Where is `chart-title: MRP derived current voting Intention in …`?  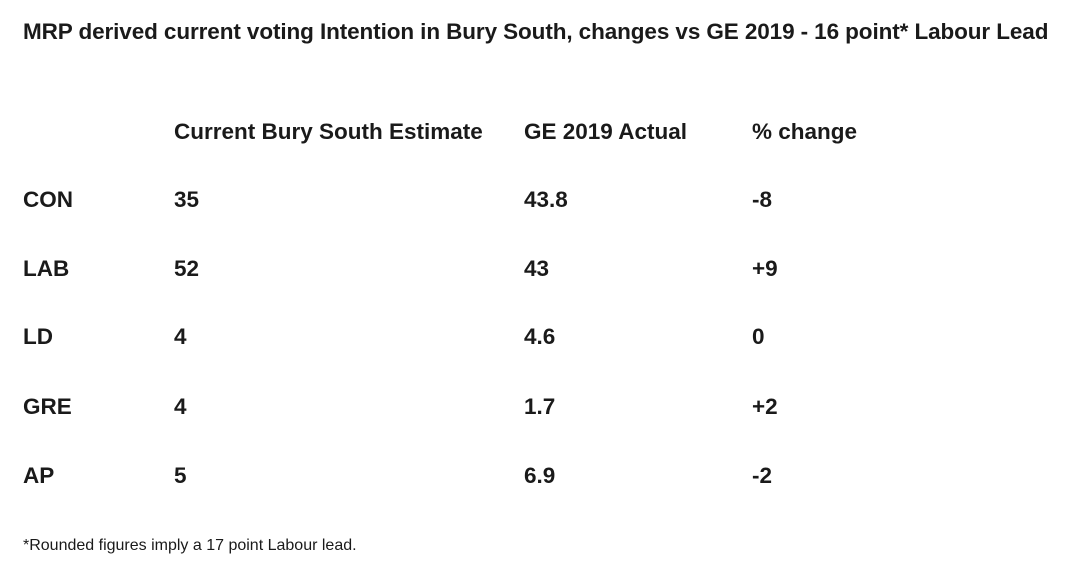 chart-title: MRP derived current voting Intention in … is located at coordinates (536, 31).